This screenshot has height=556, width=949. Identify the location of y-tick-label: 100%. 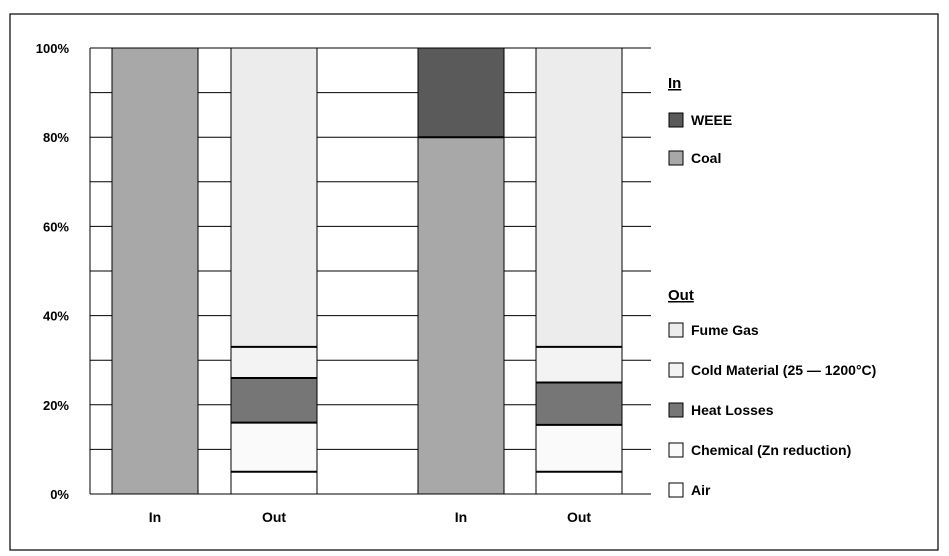
(53, 48).